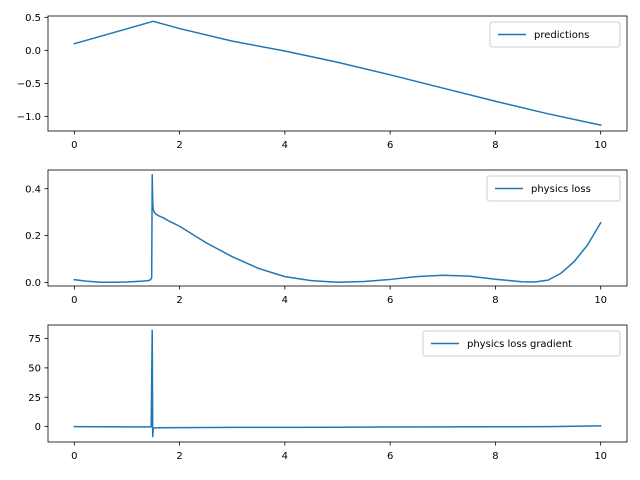  What do you see at coordinates (561, 189) in the screenshot?
I see `physics-loss-legend-label: physics loss` at bounding box center [561, 189].